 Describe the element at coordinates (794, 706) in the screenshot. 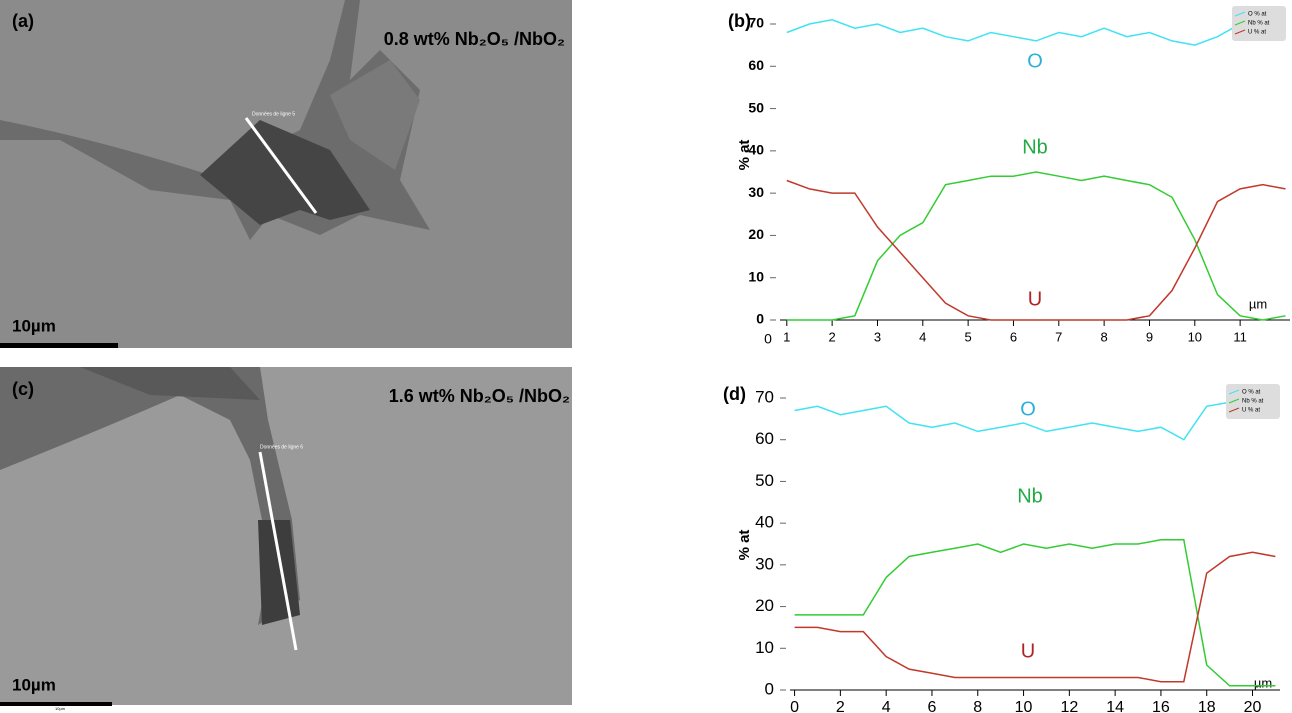

I see `x-tick-label: 0` at that location.